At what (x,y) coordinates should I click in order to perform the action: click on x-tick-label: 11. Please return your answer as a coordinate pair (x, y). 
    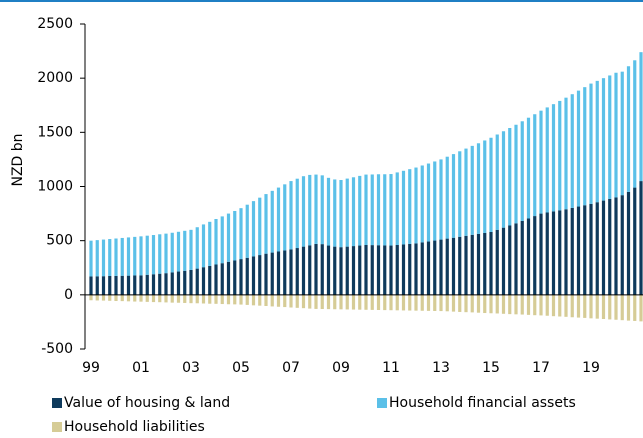
    Looking at the image, I should click on (391, 368).